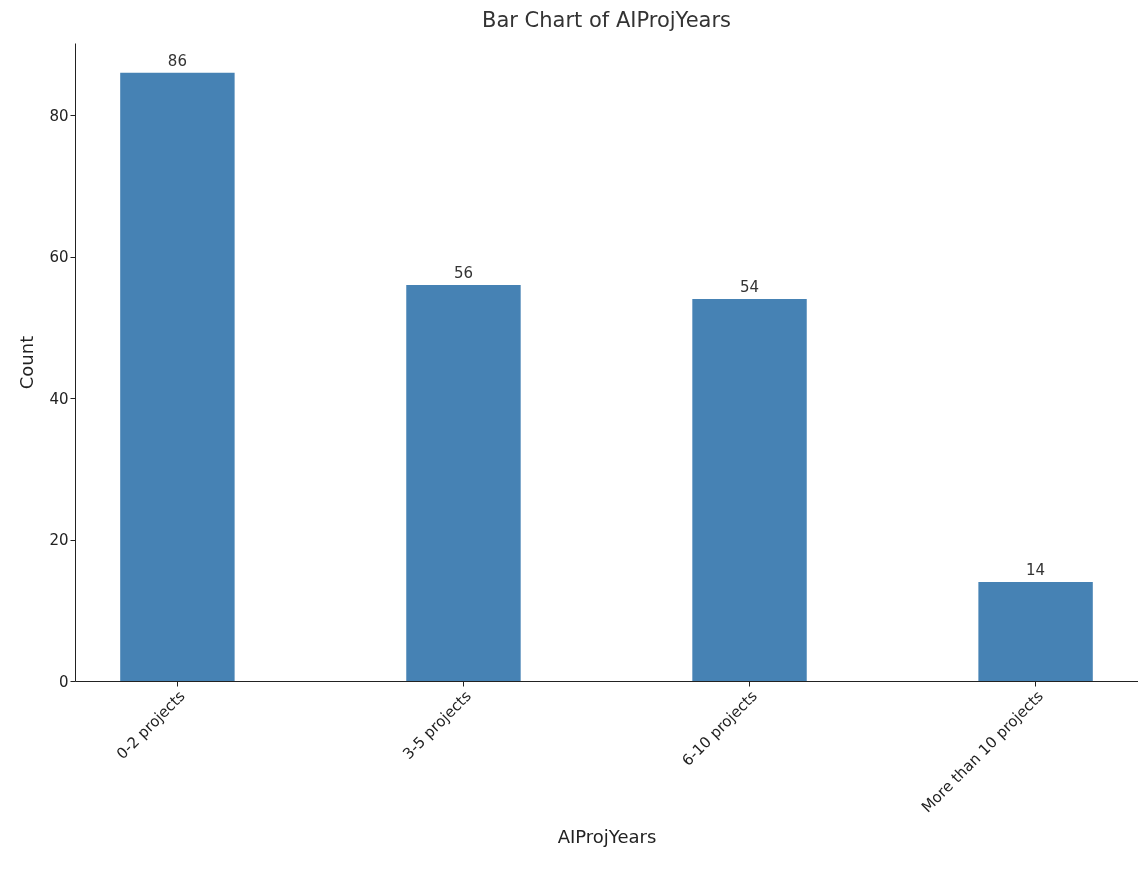 The image size is (1138, 884). I want to click on data-label: 14, so click(1036, 569).